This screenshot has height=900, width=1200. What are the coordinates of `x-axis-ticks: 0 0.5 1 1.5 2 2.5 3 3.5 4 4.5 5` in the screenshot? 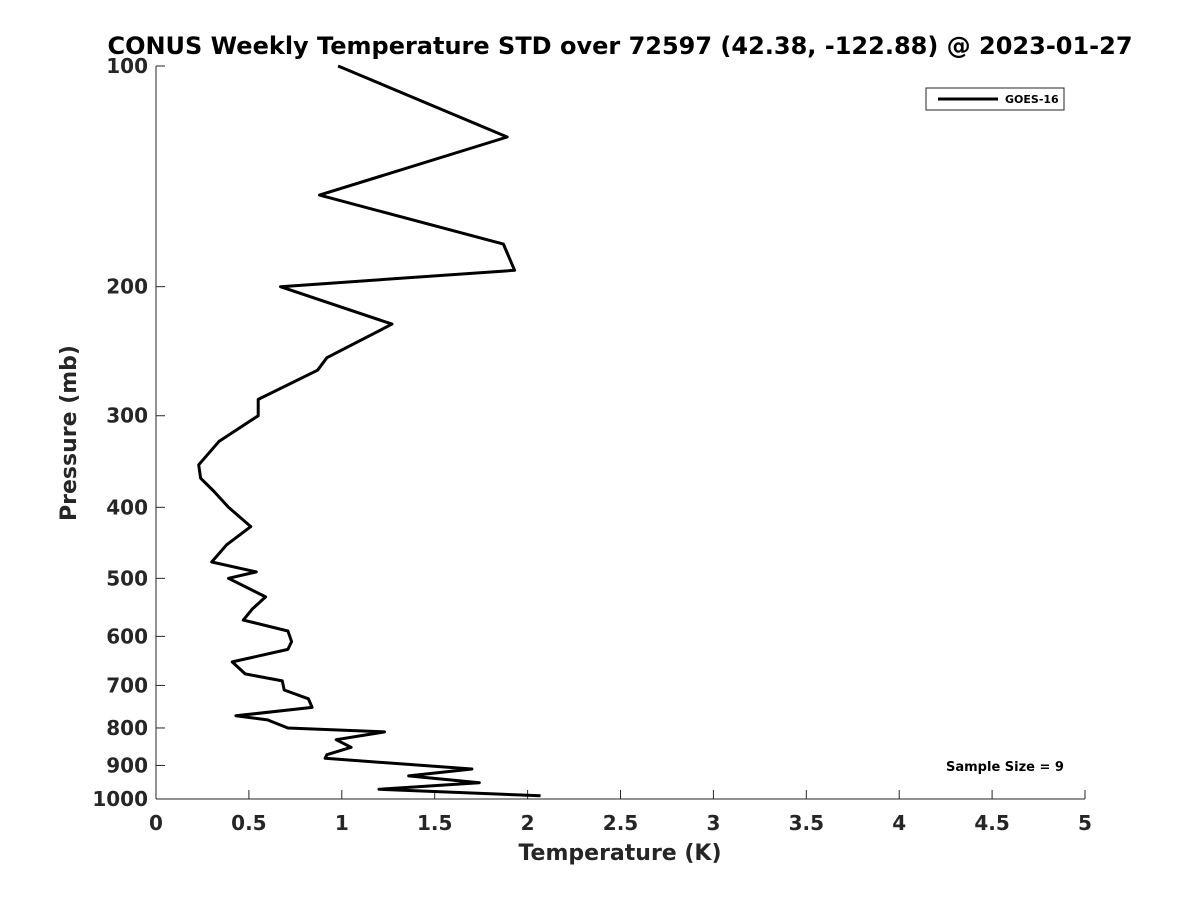 It's located at (620, 812).